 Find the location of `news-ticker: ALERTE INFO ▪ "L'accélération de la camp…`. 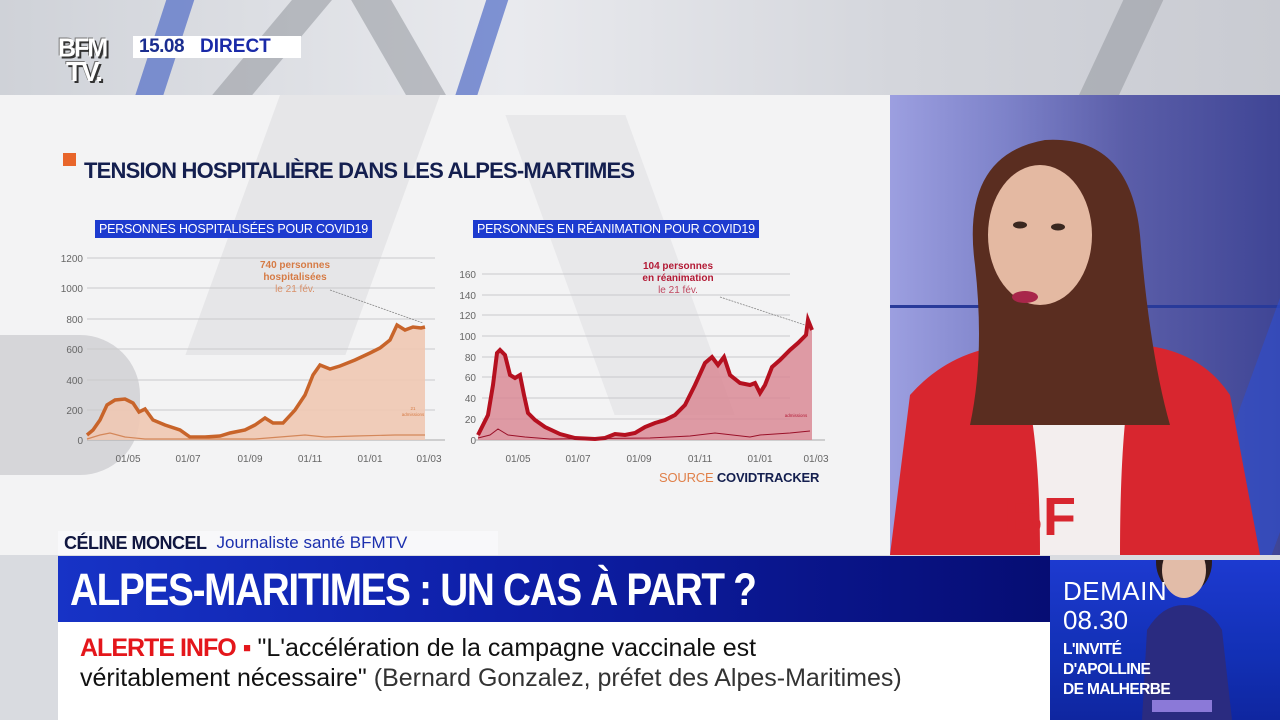

news-ticker: ALERTE INFO ▪ "L'accélération de la camp… is located at coordinates (554, 671).